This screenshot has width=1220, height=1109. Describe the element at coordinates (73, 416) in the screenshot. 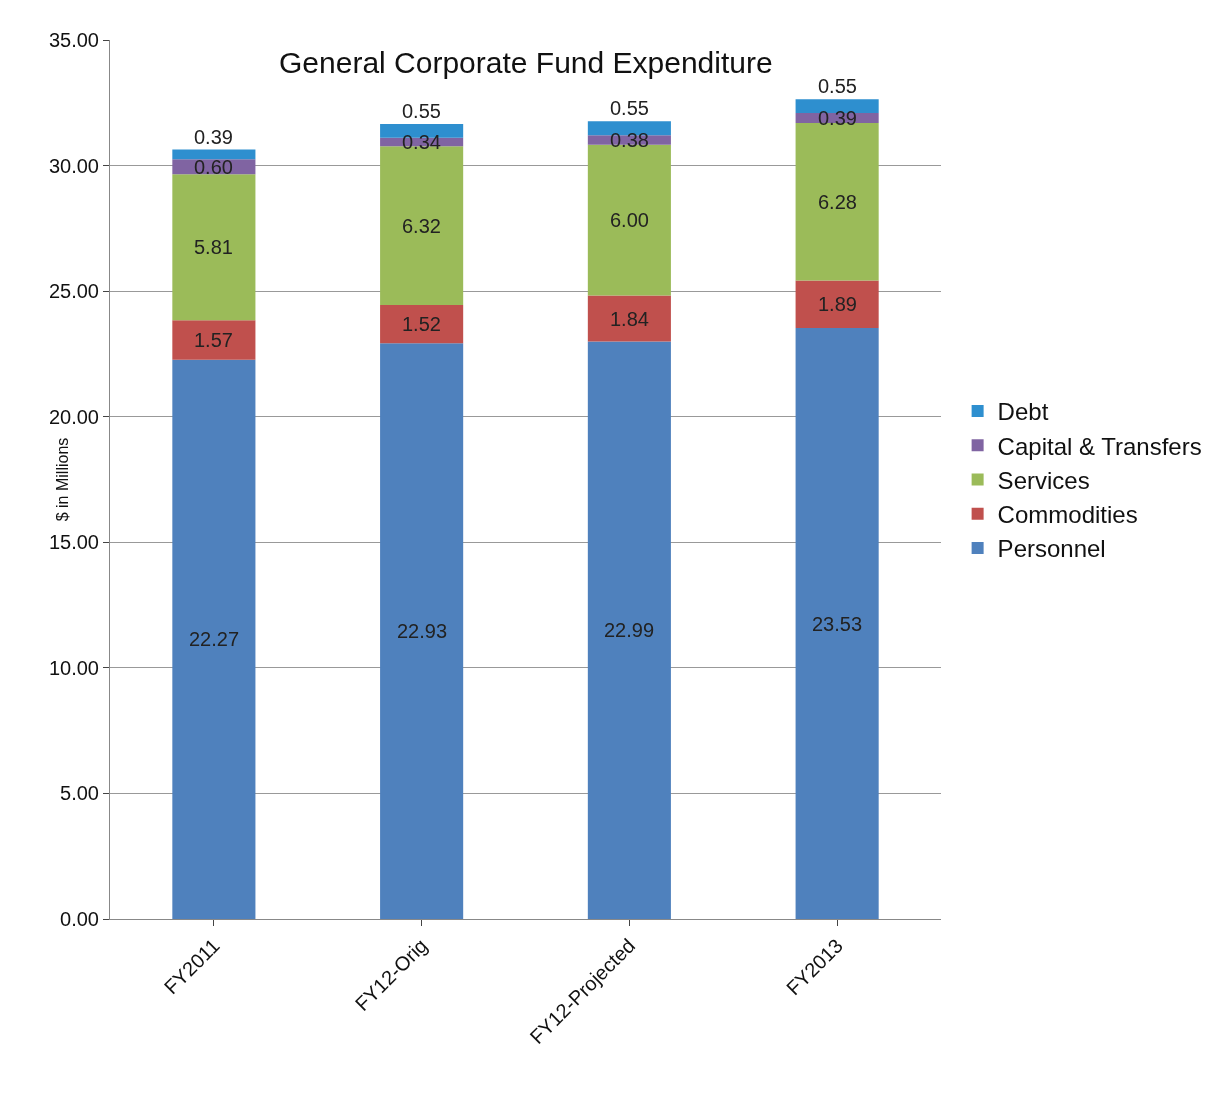

I see `y-tick-label: 20.00` at that location.